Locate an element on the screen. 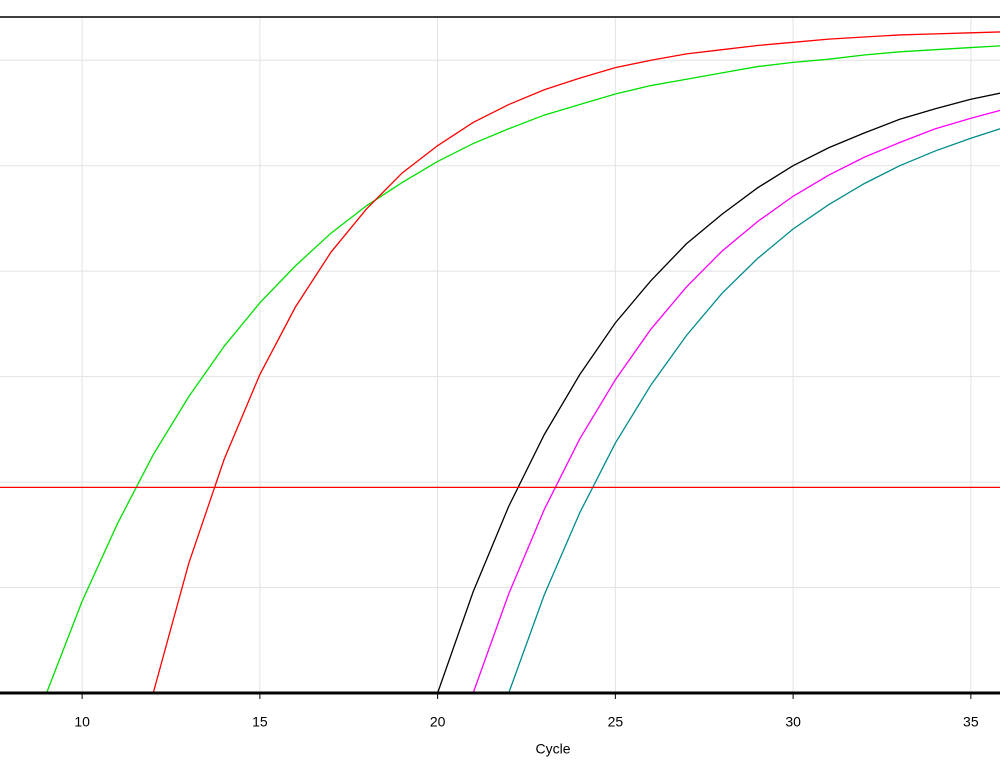 The width and height of the screenshot is (1000, 766). x-tick-label: 15 is located at coordinates (260, 722).